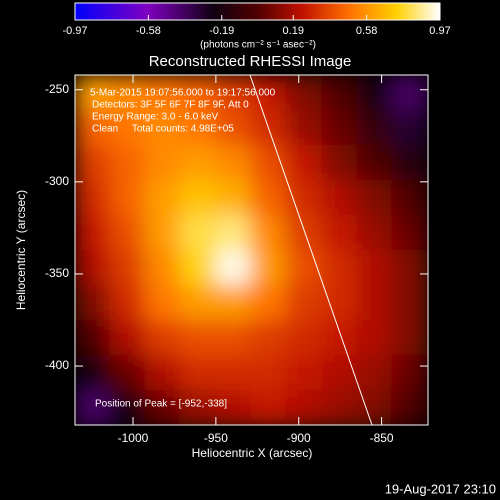 Image resolution: width=500 pixels, height=500 pixels. Describe the element at coordinates (57, 181) in the screenshot. I see `y-tick-label: -300` at that location.